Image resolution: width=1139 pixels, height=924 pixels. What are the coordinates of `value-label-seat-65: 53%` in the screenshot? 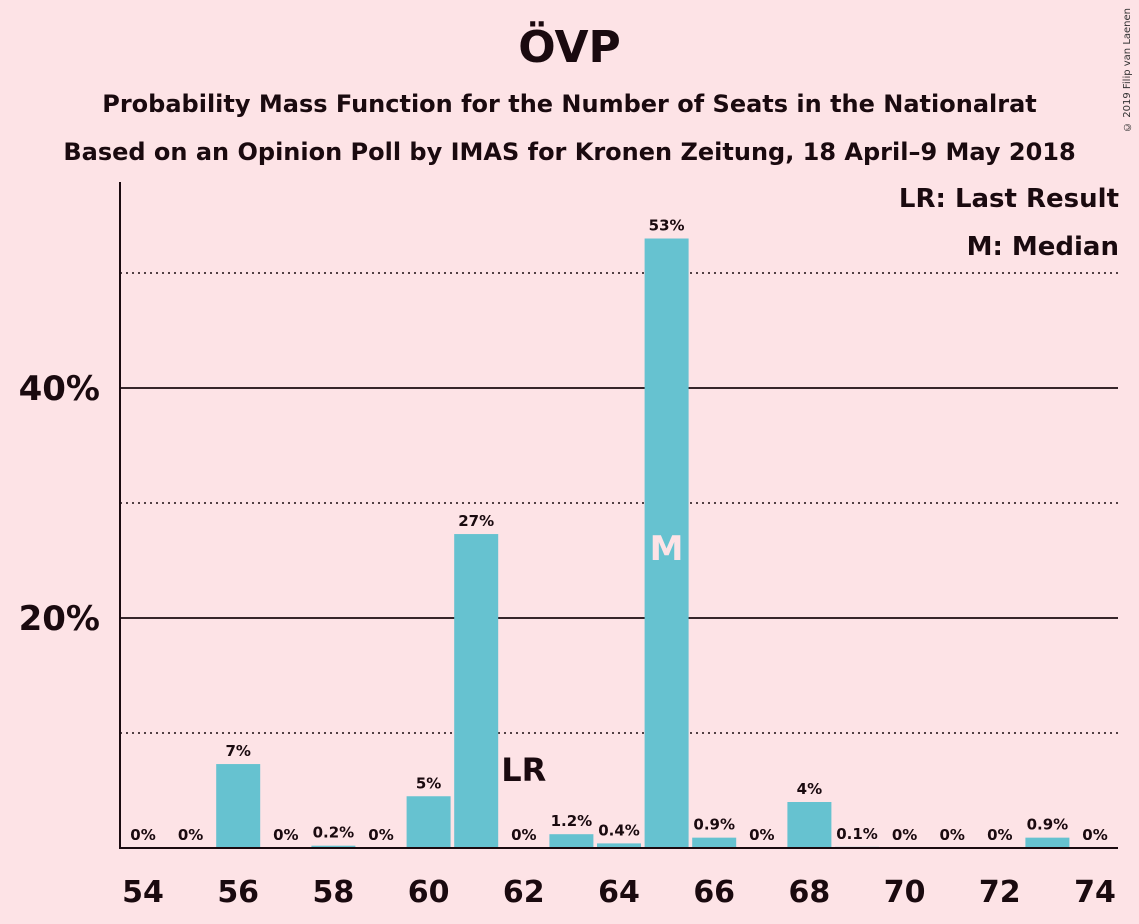 It's located at (667, 226).